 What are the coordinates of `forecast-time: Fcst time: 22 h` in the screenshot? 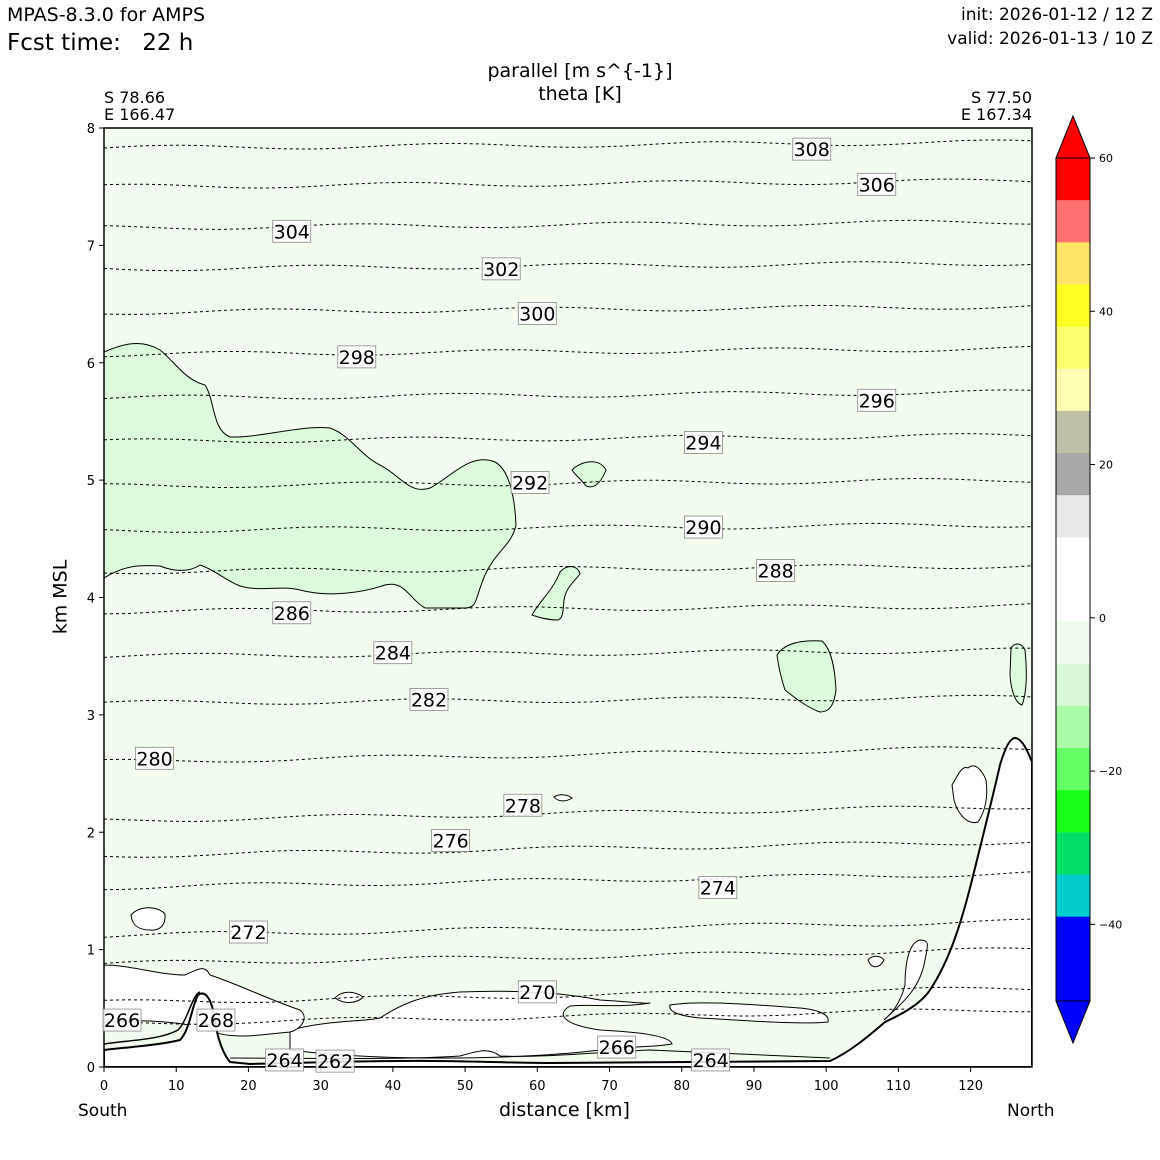 It's located at (100, 43).